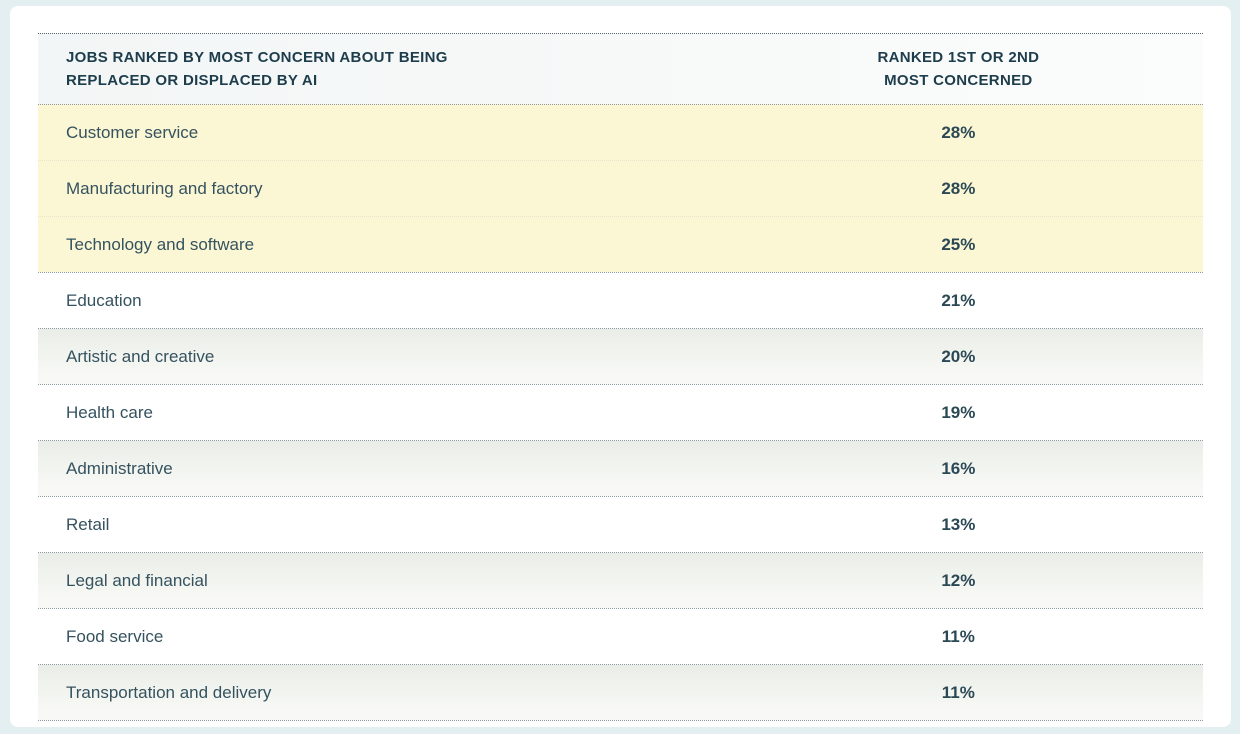 This screenshot has height=734, width=1240. I want to click on percent-value: 25%, so click(958, 244).